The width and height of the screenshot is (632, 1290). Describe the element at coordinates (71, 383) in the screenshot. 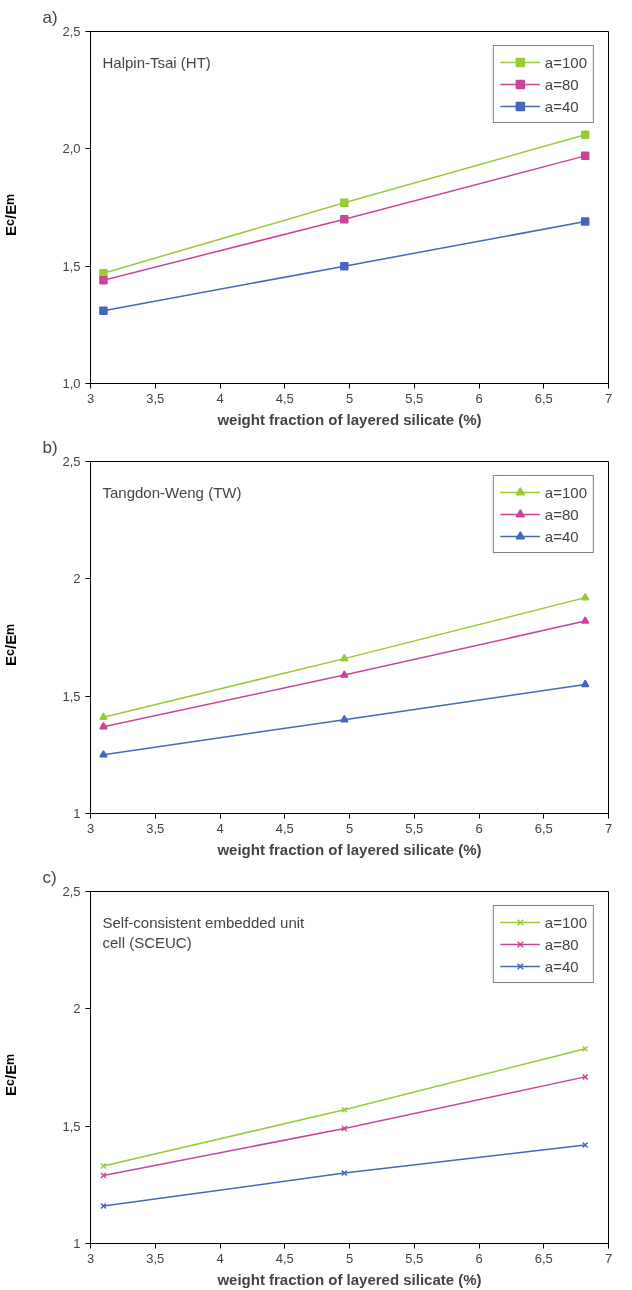

I see `y-tick-label: 1,0` at that location.